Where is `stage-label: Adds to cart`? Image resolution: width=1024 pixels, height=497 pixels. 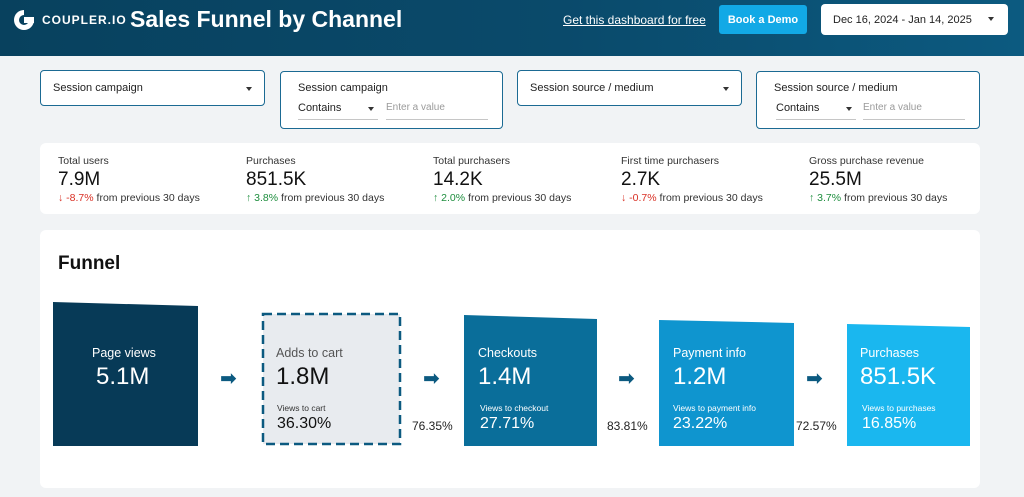
stage-label: Adds to cart is located at coordinates (309, 353).